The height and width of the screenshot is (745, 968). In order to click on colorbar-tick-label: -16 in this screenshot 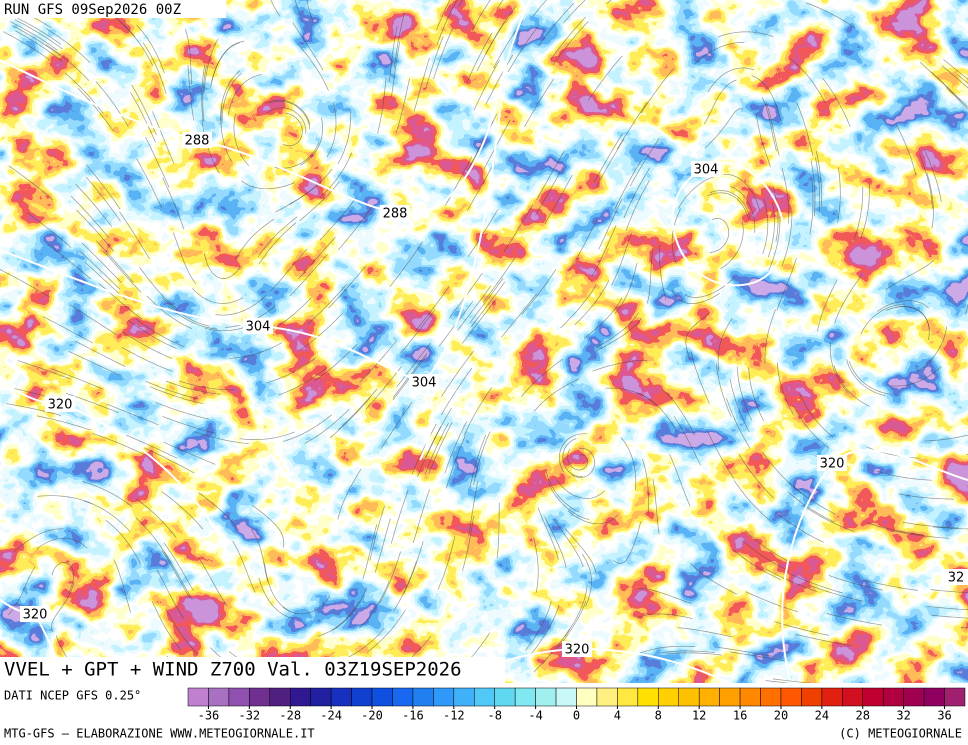, I will do `click(413, 716)`.